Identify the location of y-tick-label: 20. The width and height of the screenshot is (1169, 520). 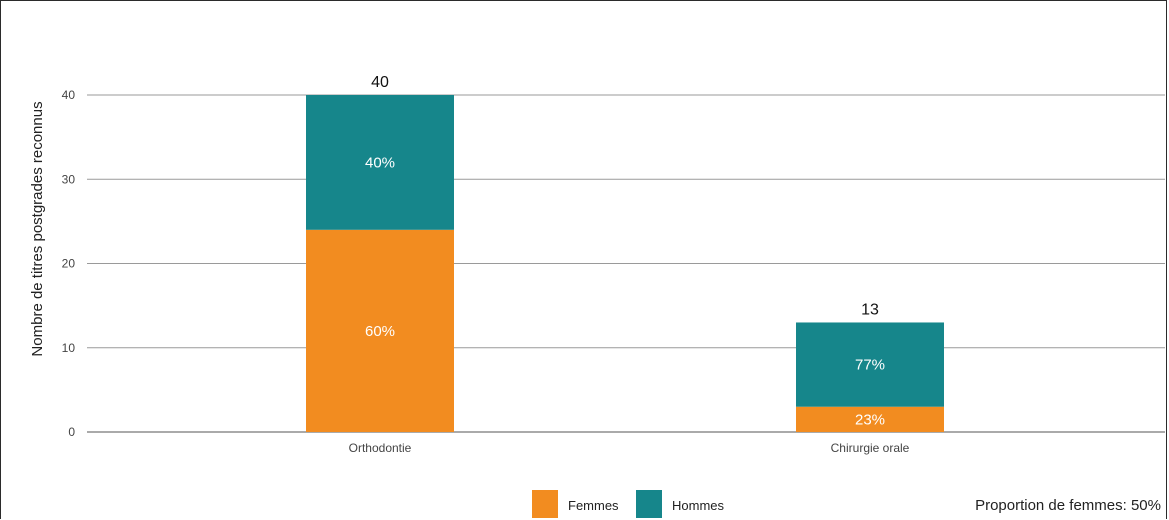
(69, 264).